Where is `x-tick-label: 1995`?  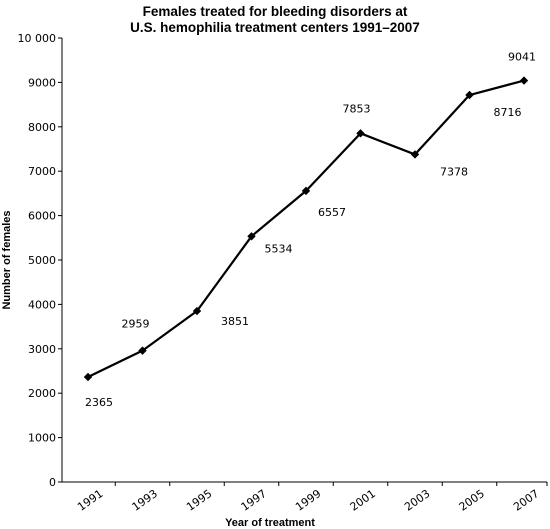 x-tick-label: 1995 is located at coordinates (199, 500).